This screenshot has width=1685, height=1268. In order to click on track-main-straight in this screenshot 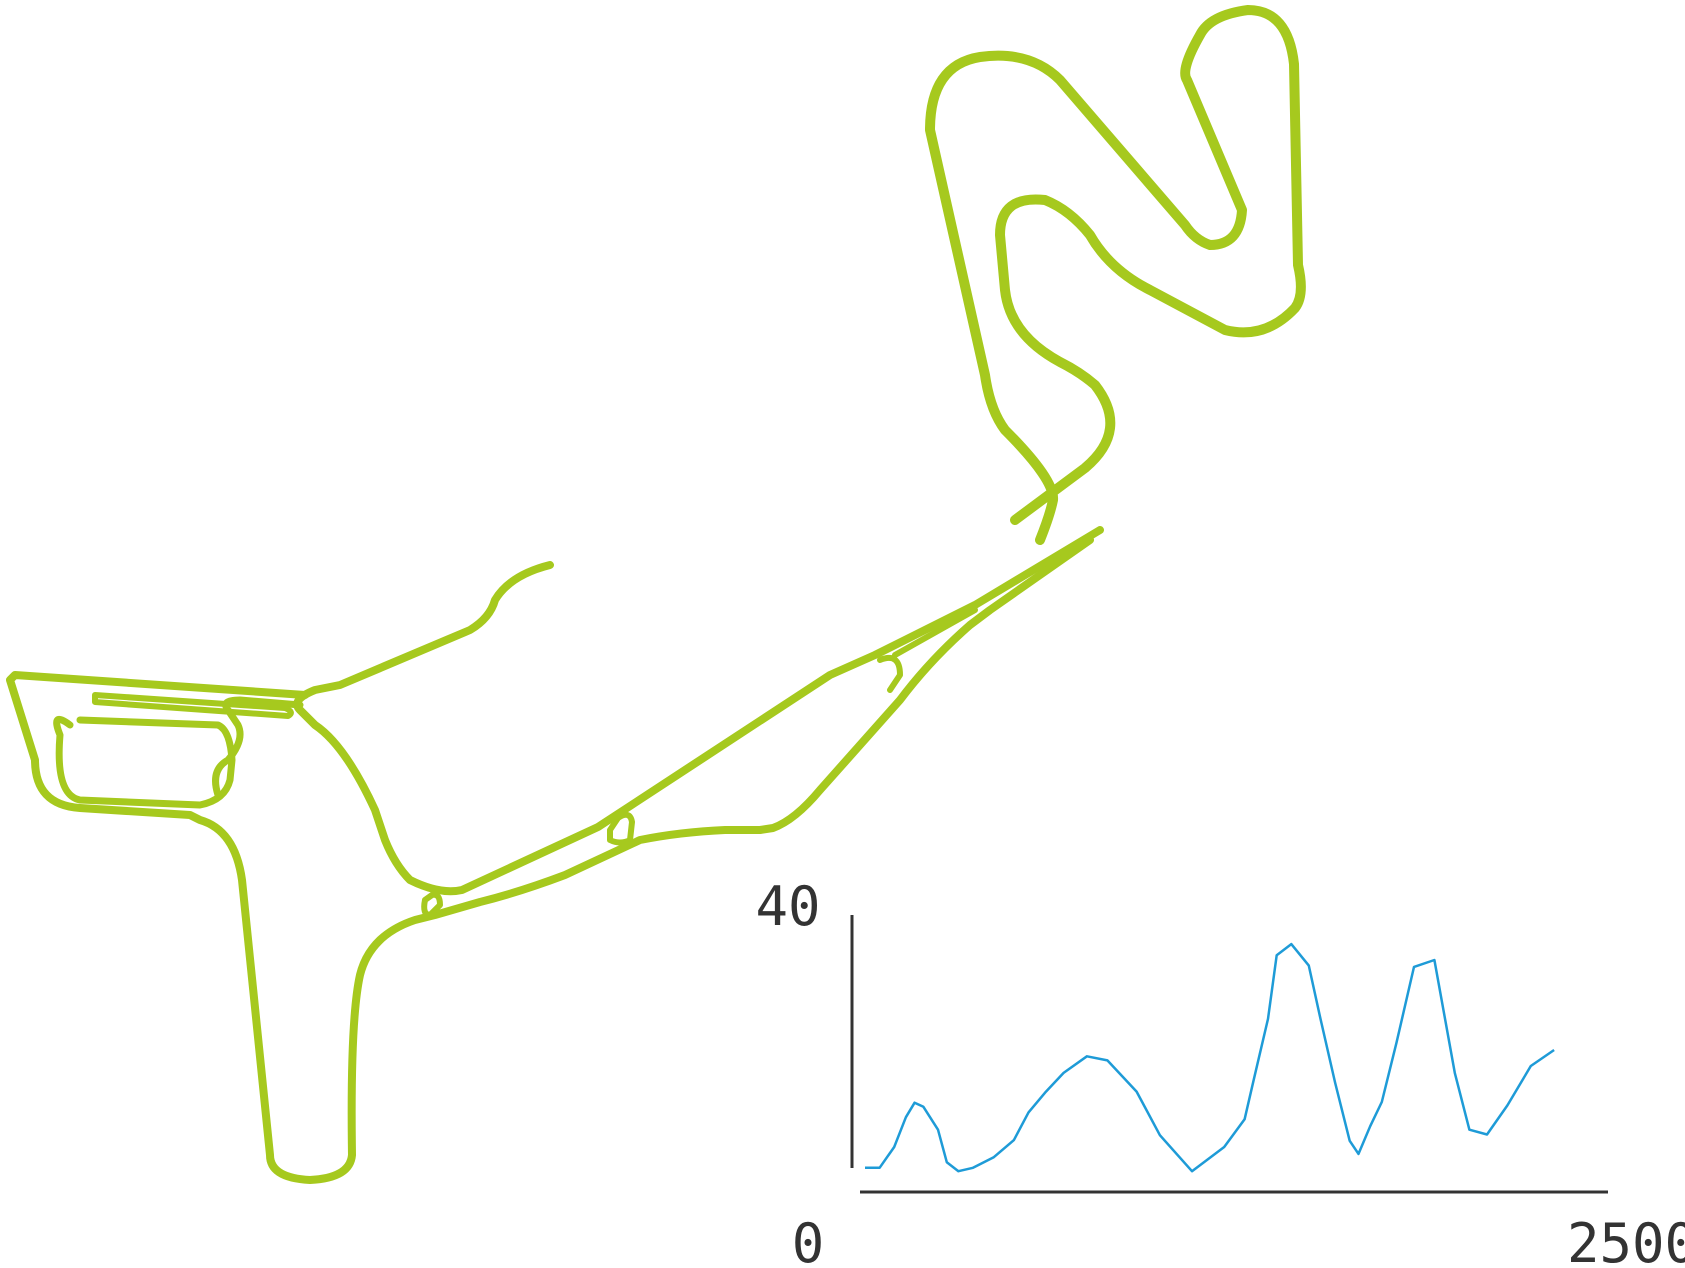, I will do `click(698, 711)`.